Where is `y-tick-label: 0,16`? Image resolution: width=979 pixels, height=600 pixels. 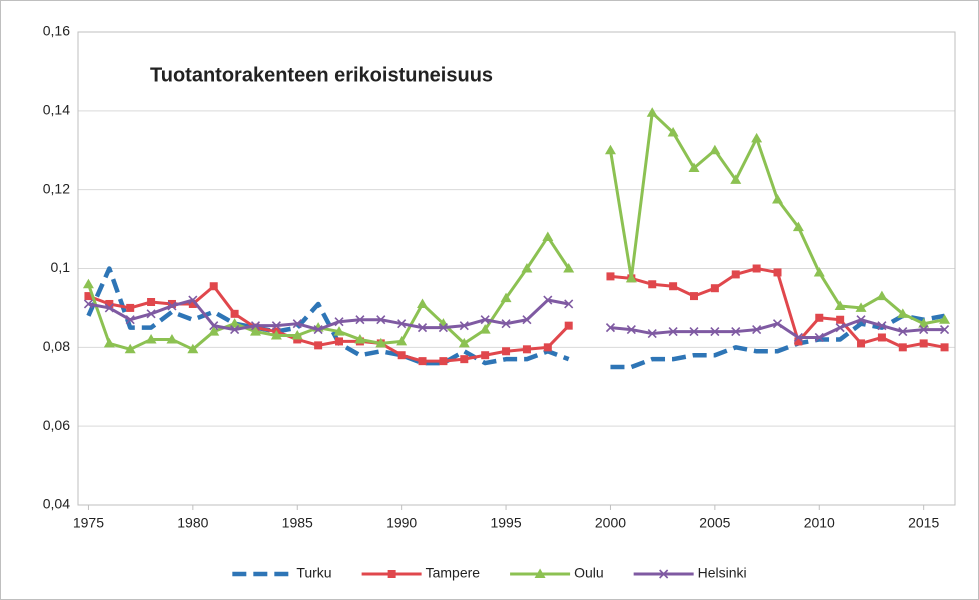
y-tick-label: 0,16 is located at coordinates (56, 31).